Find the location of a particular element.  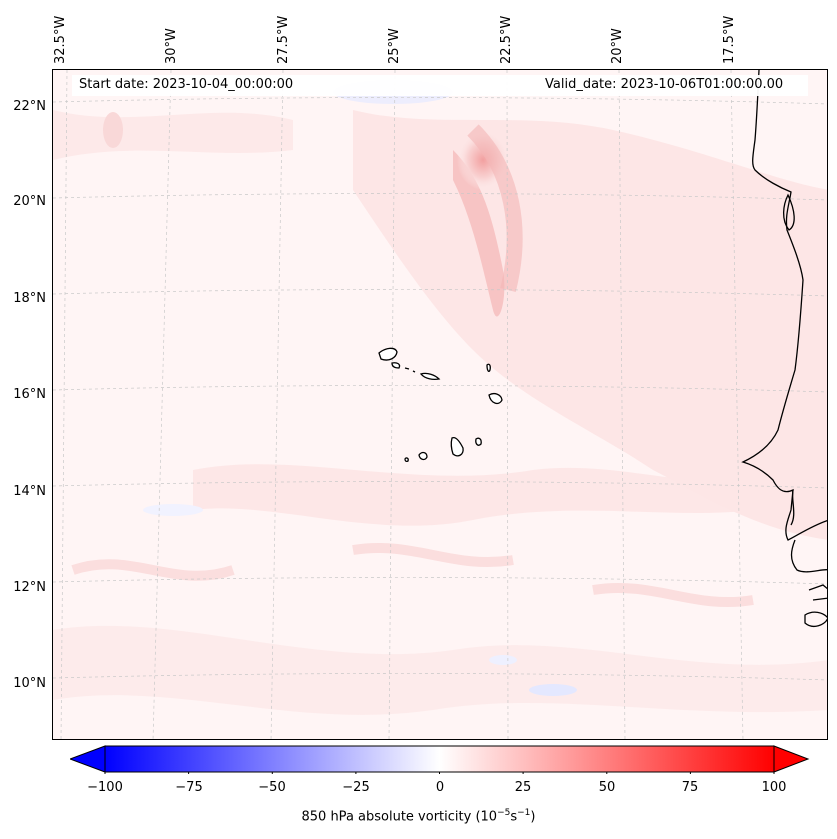

lon-label-22-5w: 22.5°W is located at coordinates (506, 39).